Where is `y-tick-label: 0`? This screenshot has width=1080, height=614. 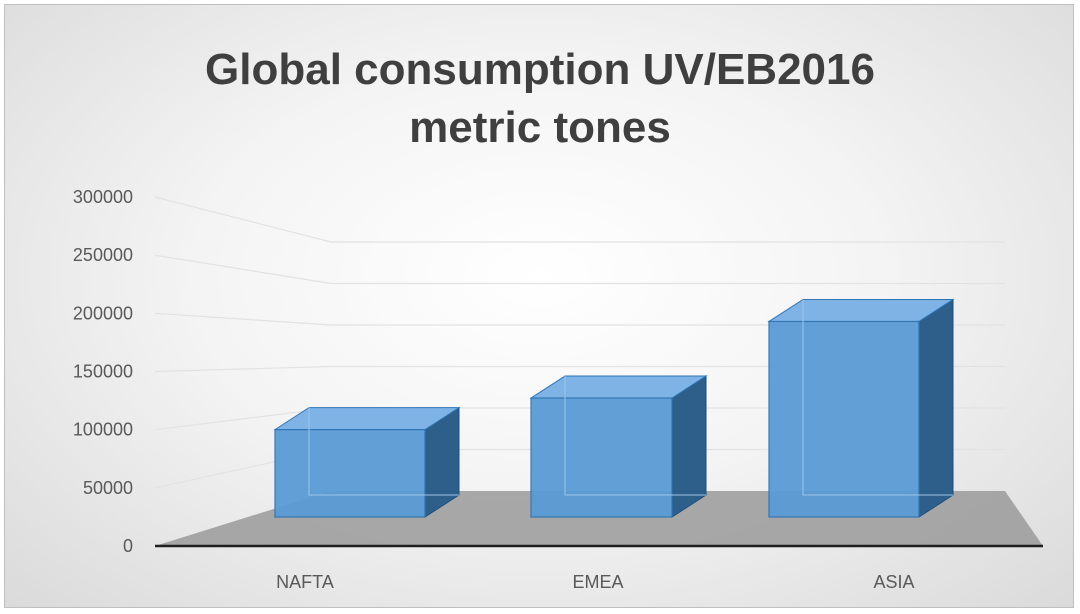
y-tick-label: 0 is located at coordinates (128, 546).